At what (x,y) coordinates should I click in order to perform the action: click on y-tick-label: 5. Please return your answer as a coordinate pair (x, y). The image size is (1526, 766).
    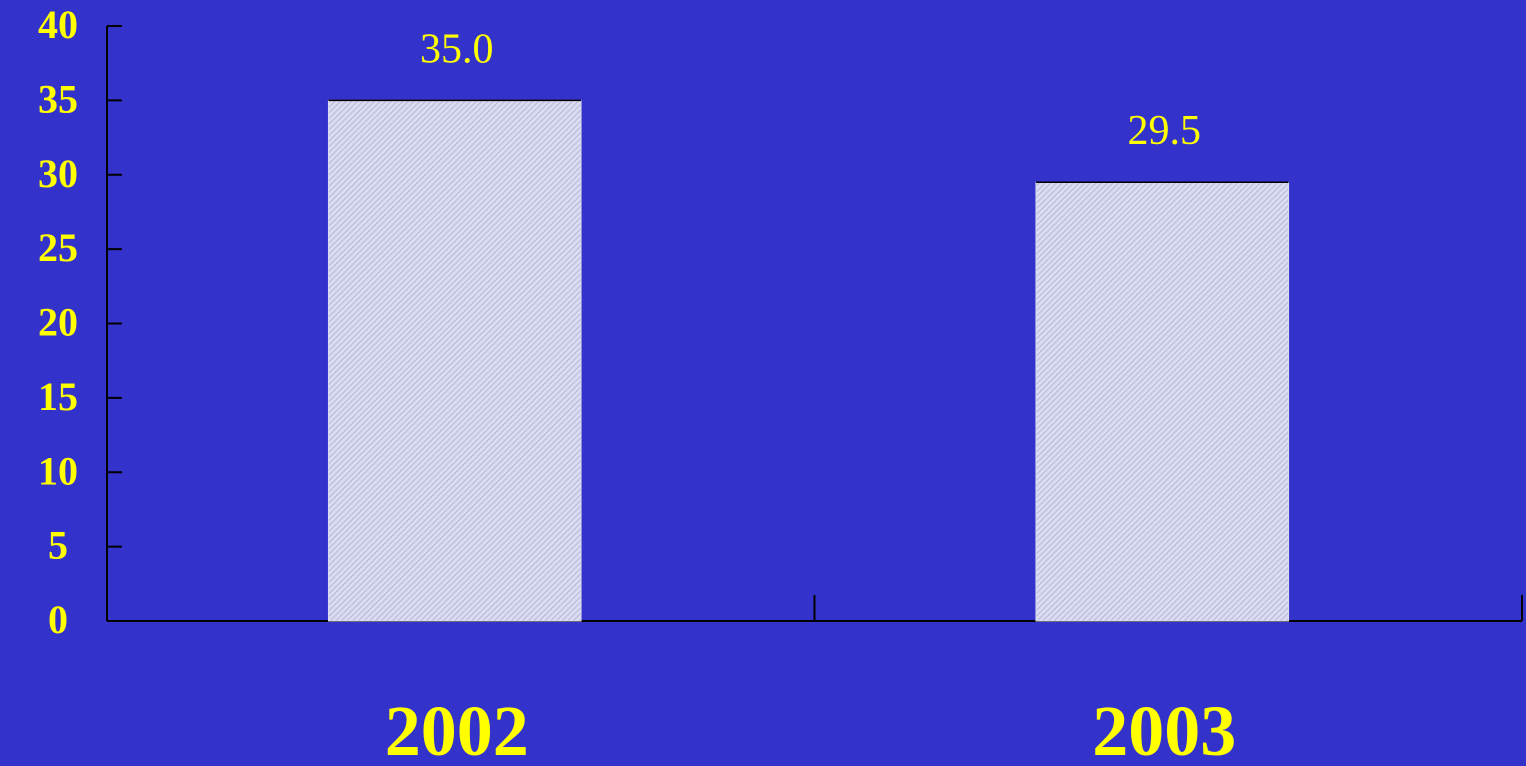
    Looking at the image, I should click on (58, 545).